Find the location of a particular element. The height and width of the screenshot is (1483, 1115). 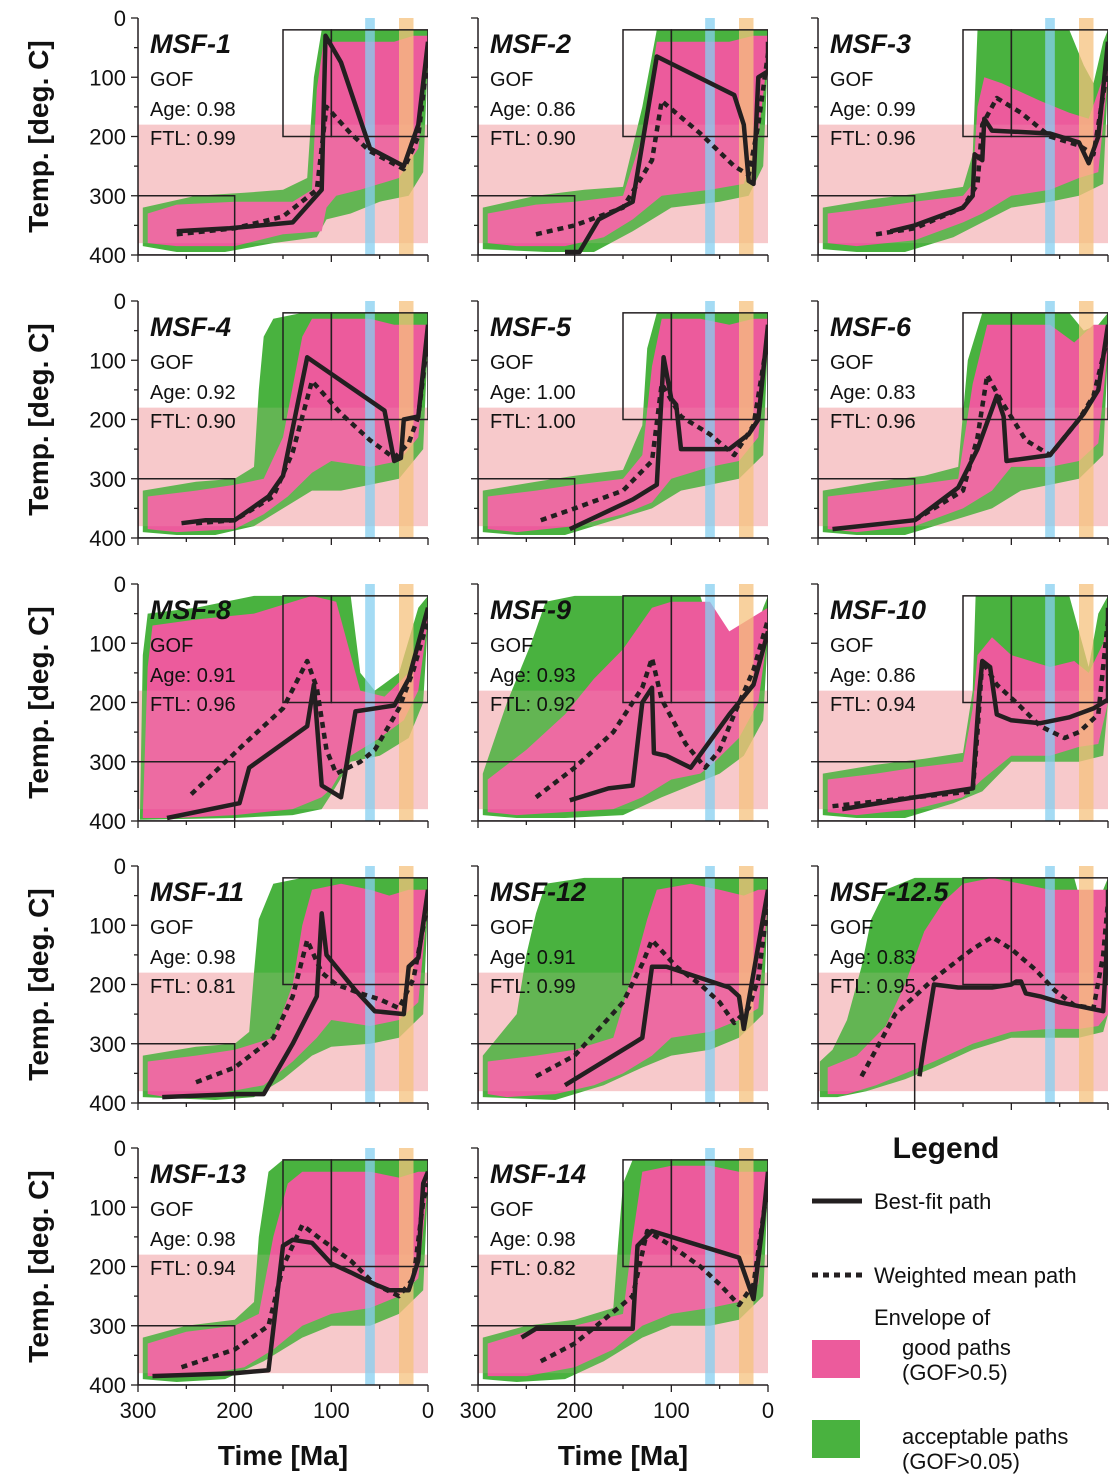

ftl-gof: FTL: 0.95 is located at coordinates (873, 987).